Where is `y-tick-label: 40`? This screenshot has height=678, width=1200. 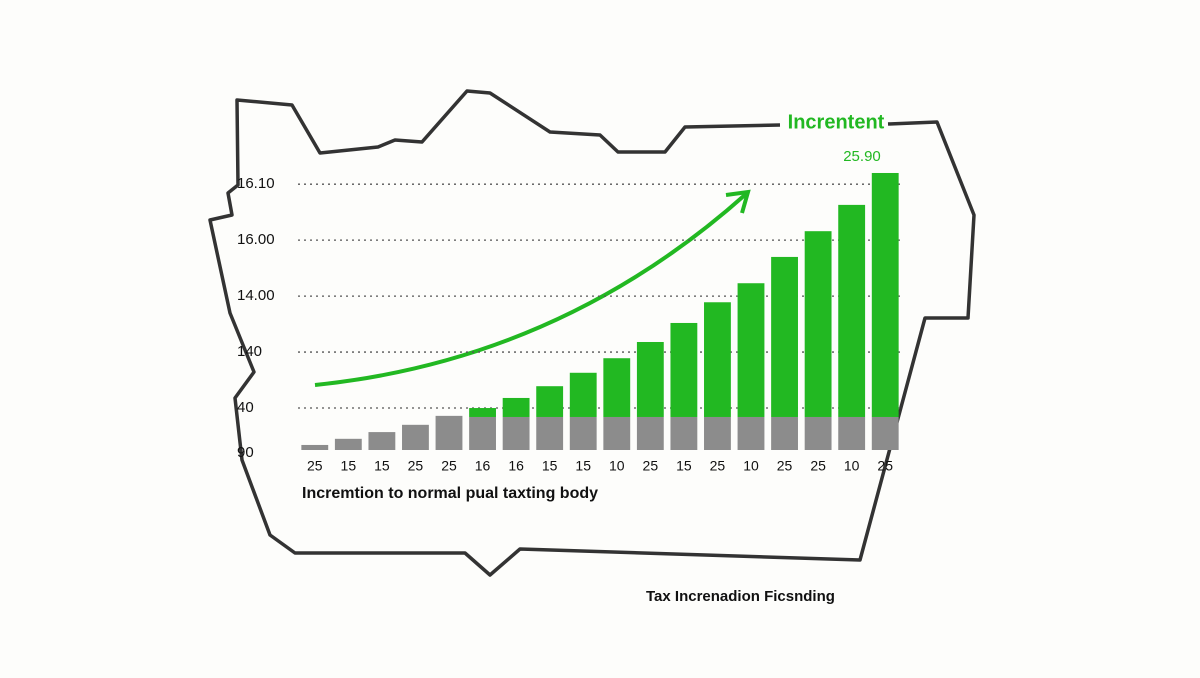 y-tick-label: 40 is located at coordinates (245, 407).